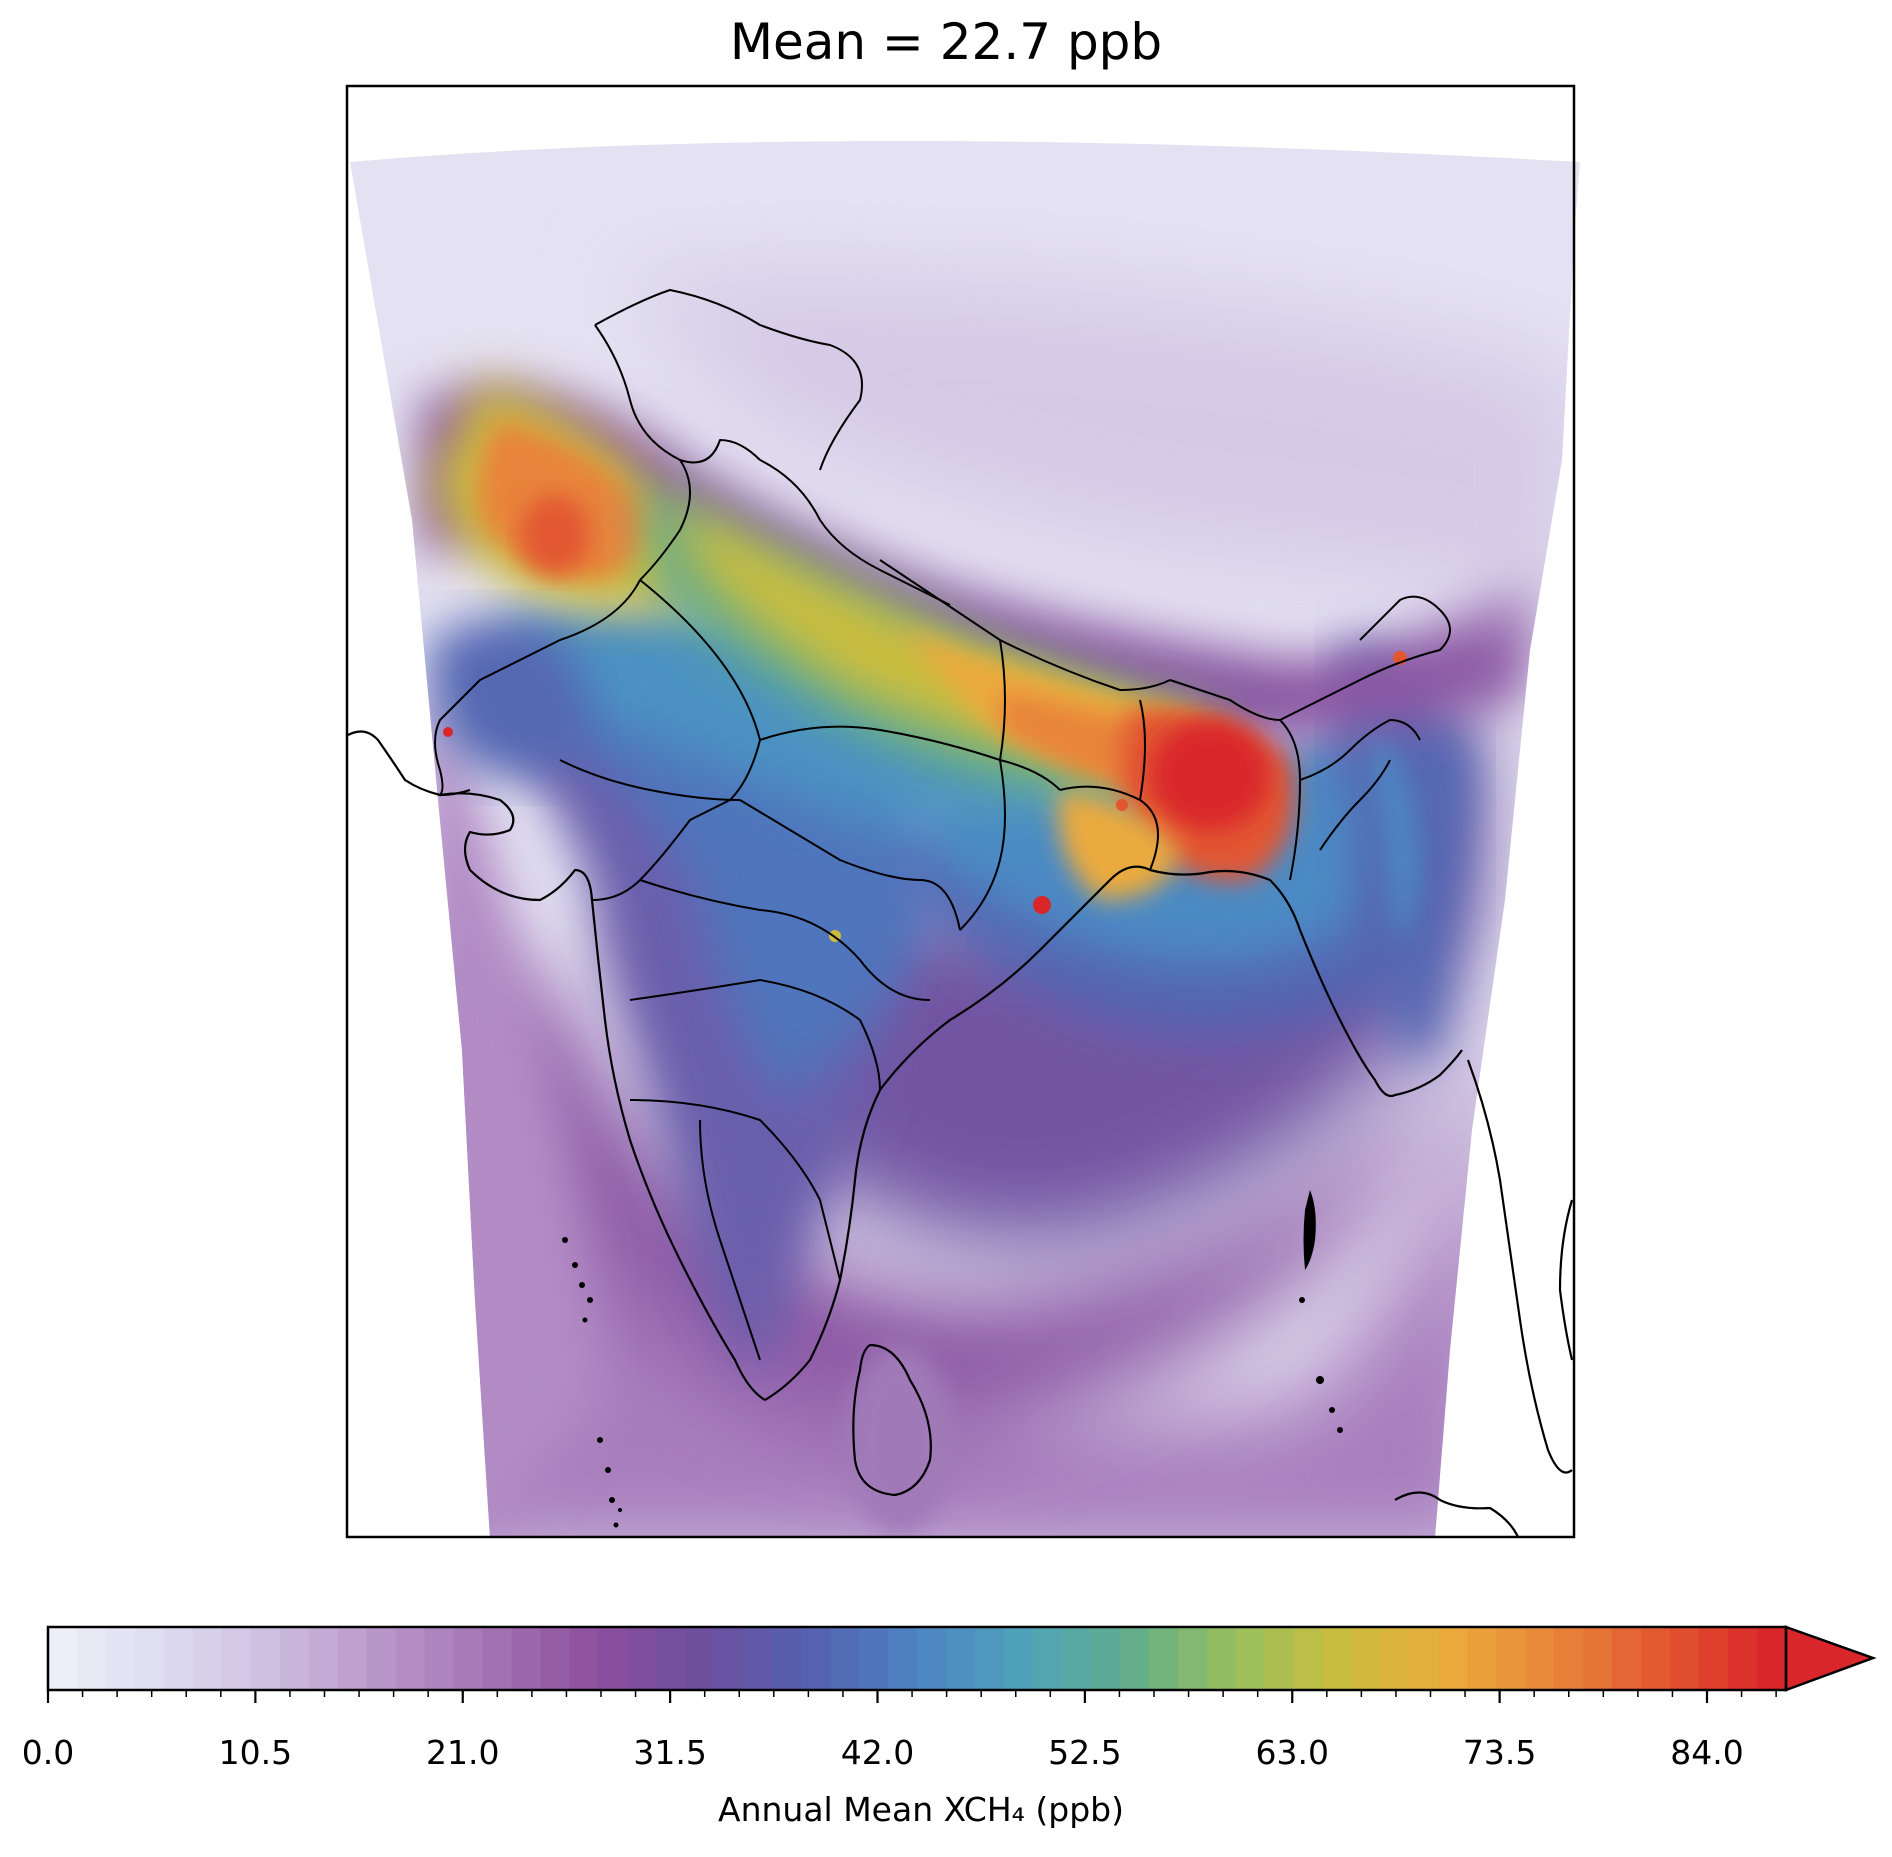 This screenshot has width=1892, height=1857. What do you see at coordinates (1292, 1752) in the screenshot?
I see `colorbar-tick-label: 63.0` at bounding box center [1292, 1752].